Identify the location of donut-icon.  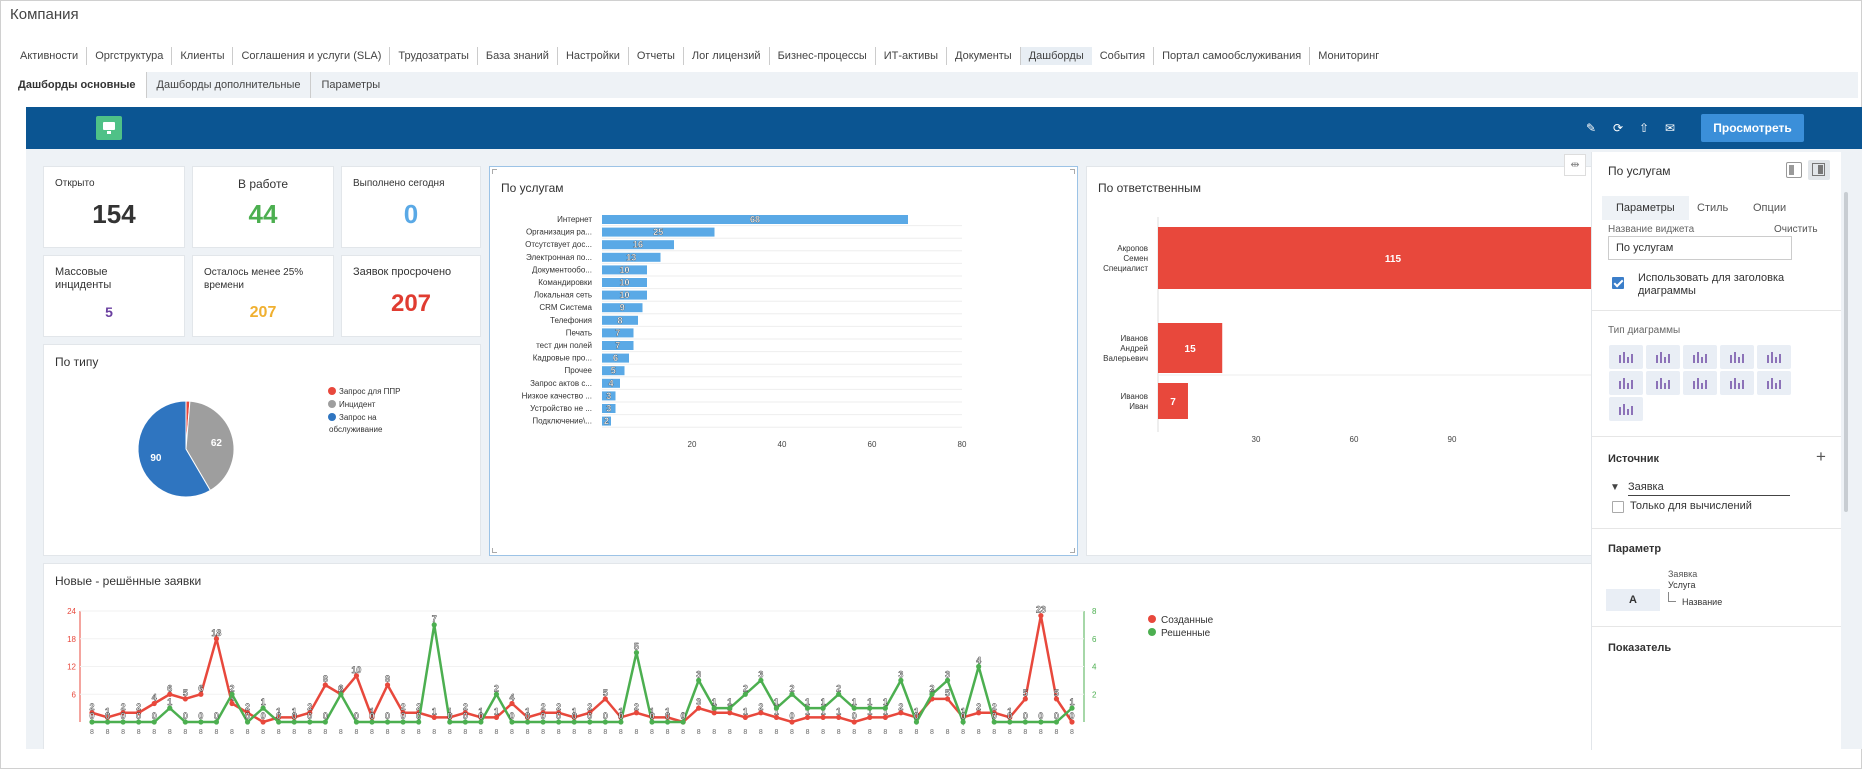
(1663, 383).